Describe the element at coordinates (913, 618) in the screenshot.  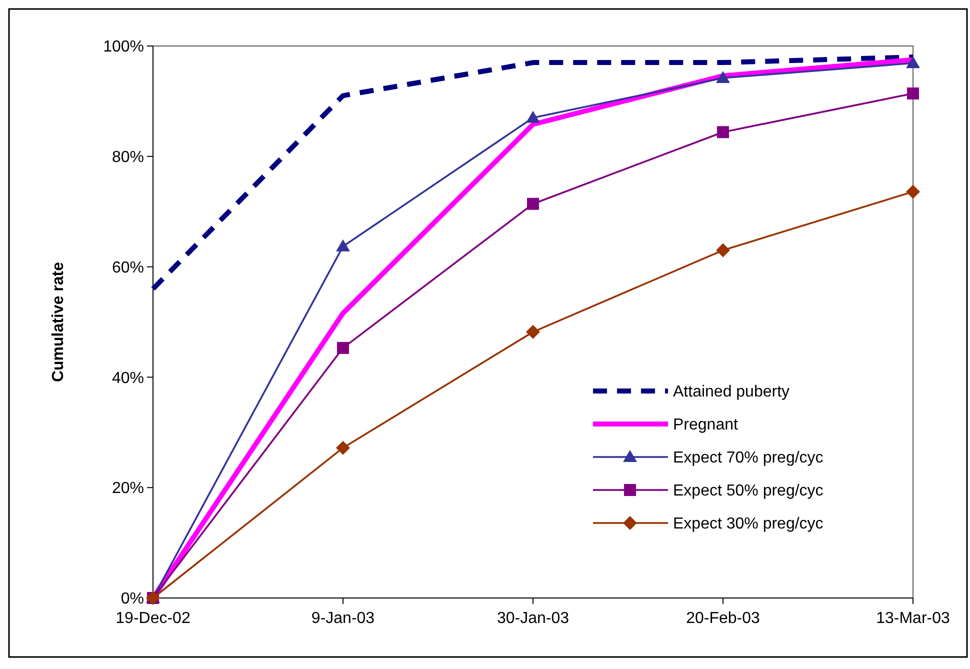
I see `x-tick-label: 13-Mar-03` at that location.